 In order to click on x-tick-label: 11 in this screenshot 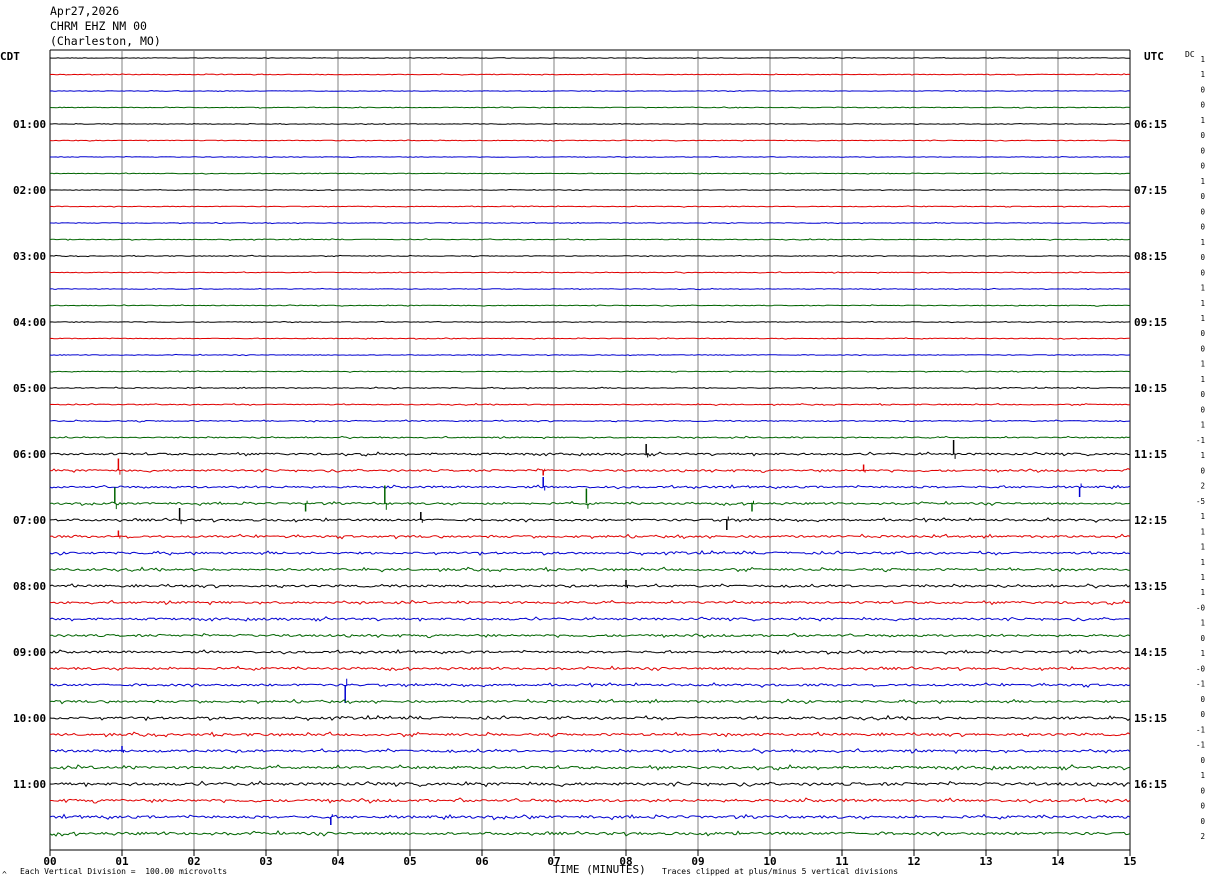, I will do `click(842, 861)`.